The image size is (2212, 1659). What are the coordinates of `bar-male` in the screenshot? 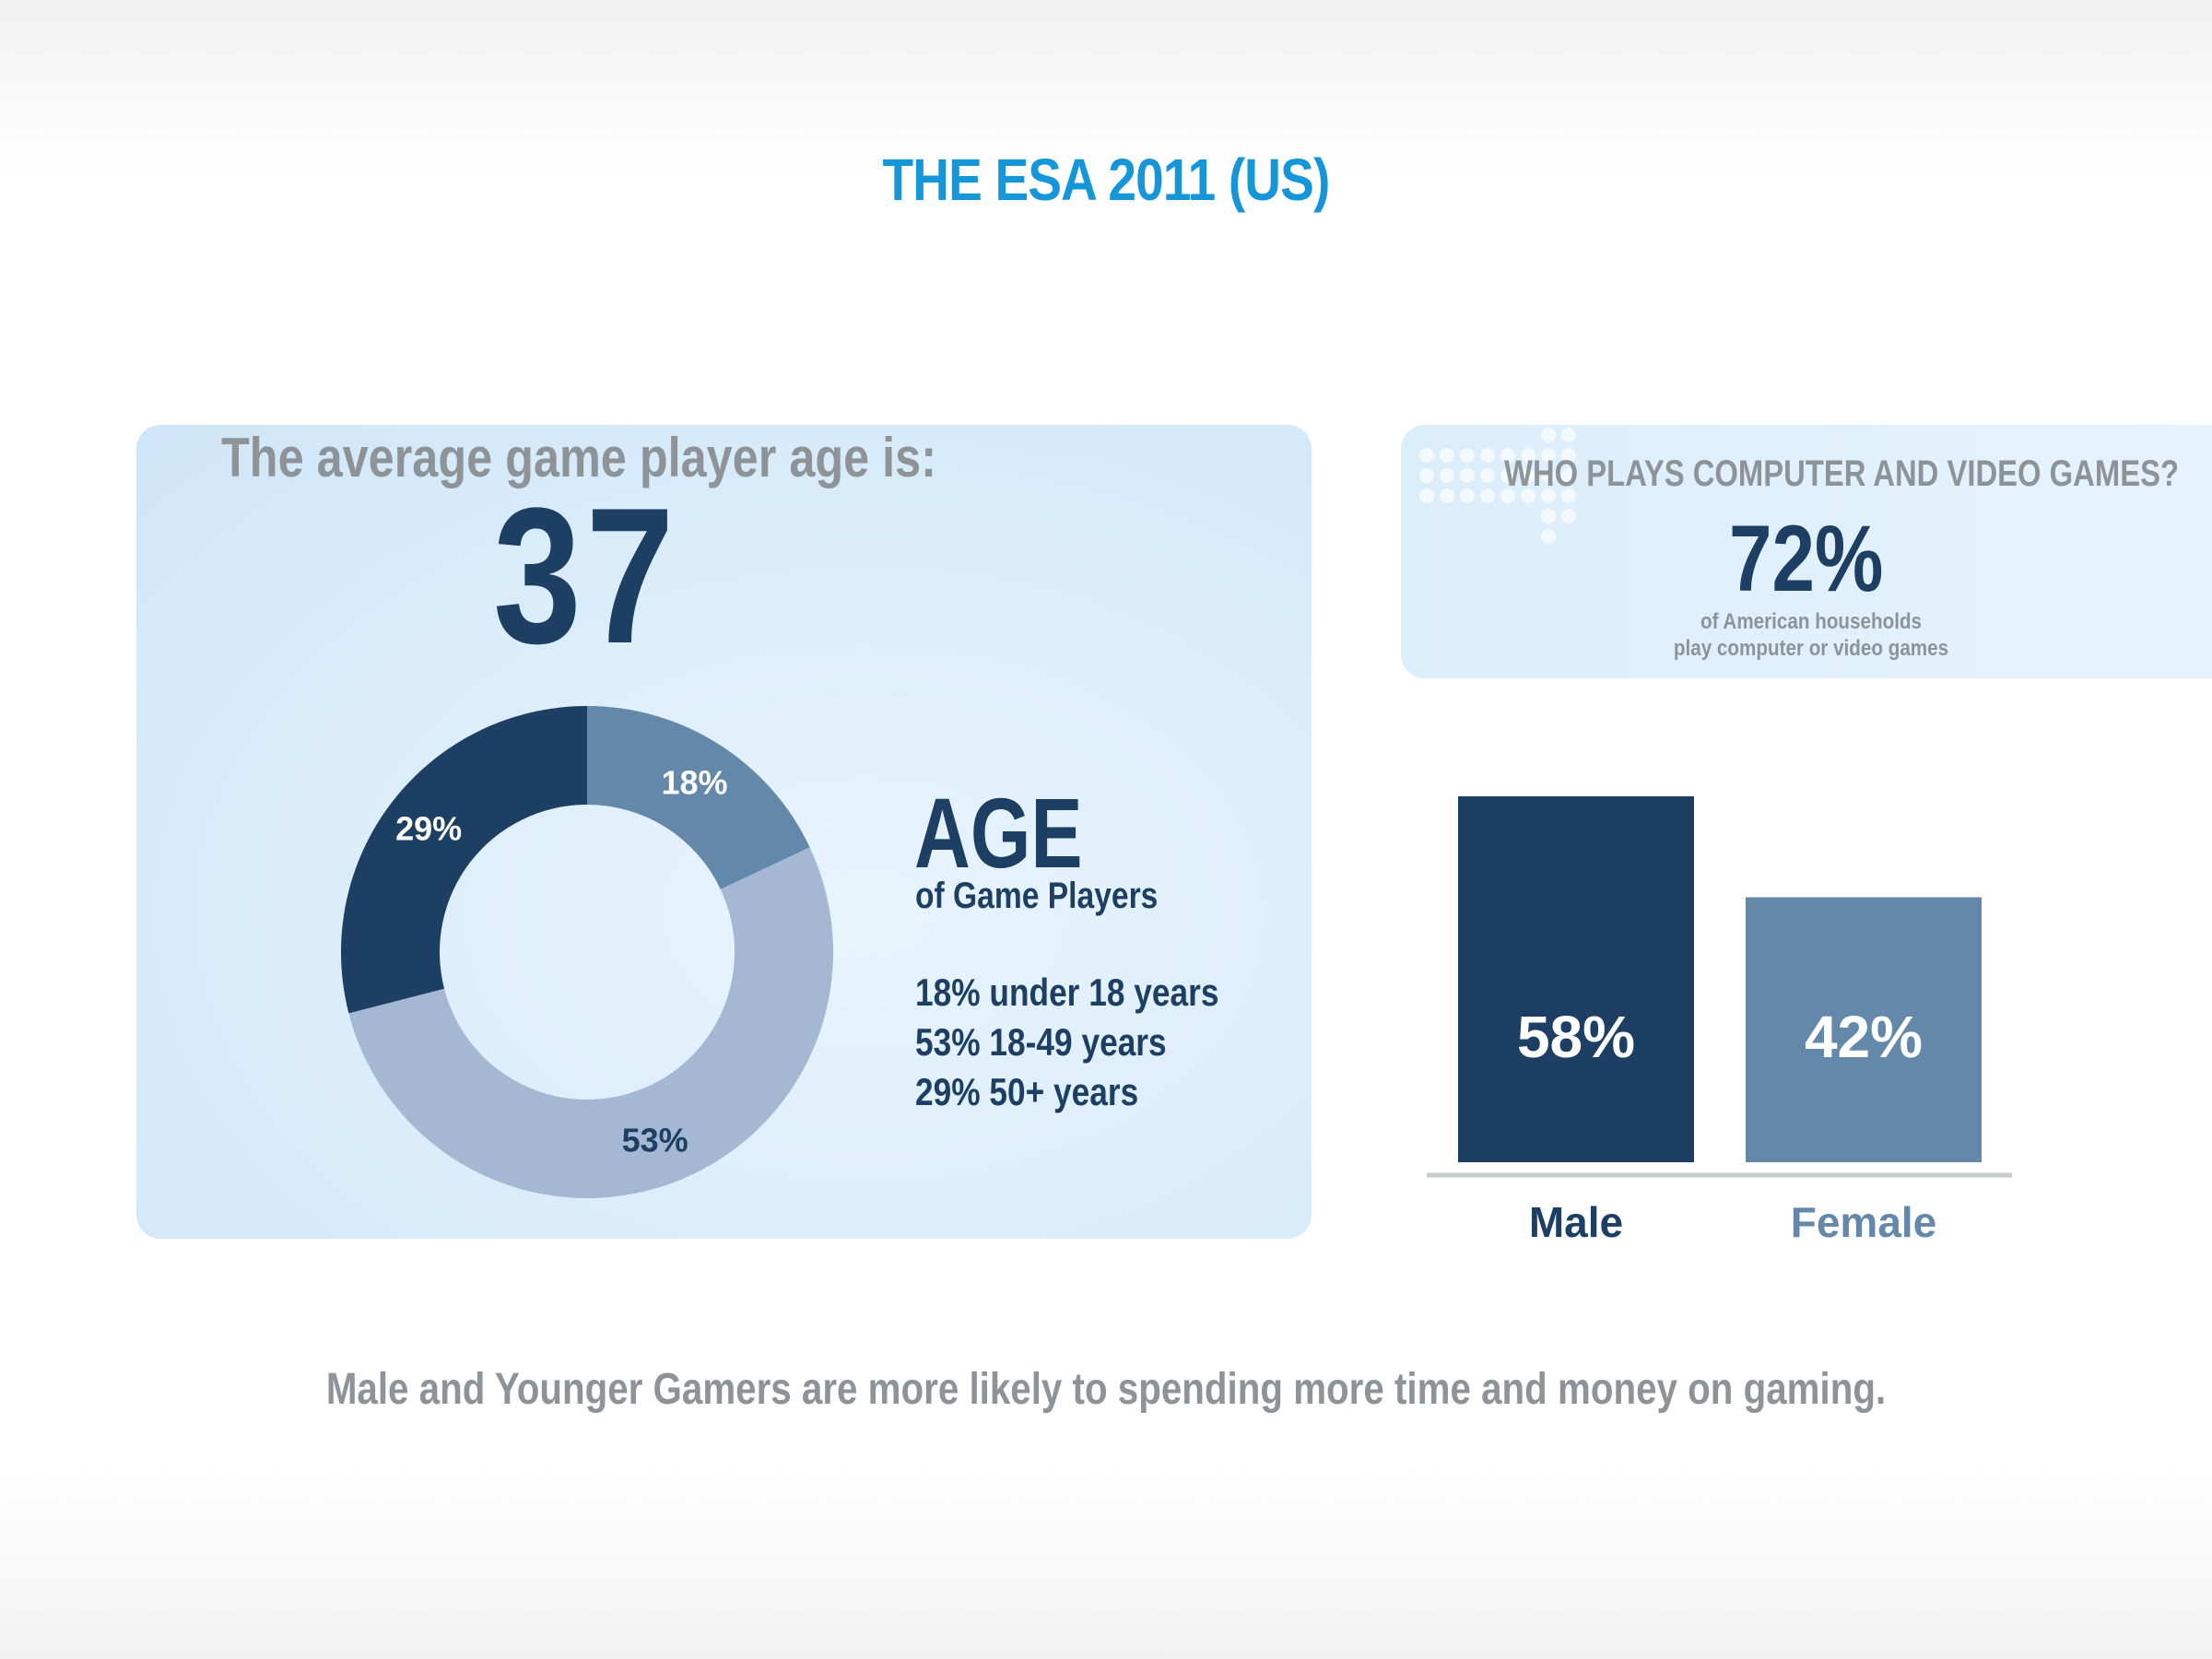 It's located at (1576, 979).